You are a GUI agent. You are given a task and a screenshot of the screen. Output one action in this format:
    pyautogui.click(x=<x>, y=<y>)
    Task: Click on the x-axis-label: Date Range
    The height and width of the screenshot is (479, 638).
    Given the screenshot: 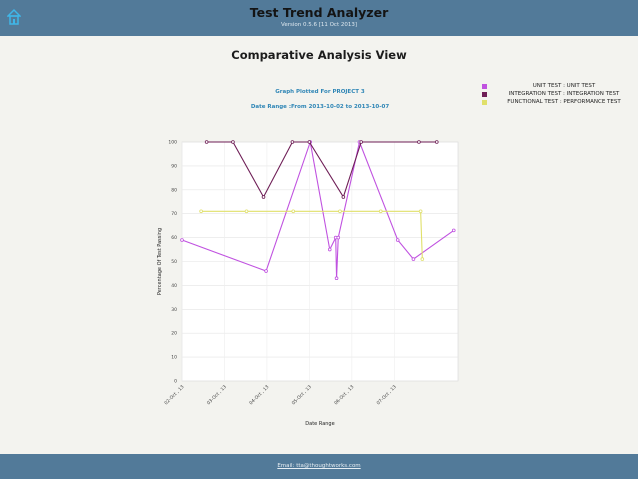 What is the action you would take?
    pyautogui.click(x=319, y=424)
    